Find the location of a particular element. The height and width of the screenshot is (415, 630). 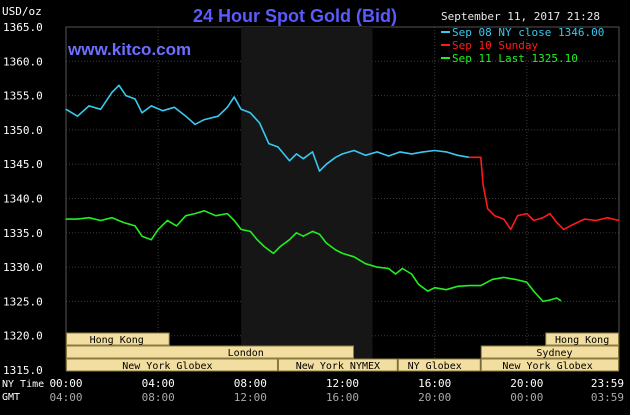

x-tick-label-gmt: 12:00 is located at coordinates (250, 397).